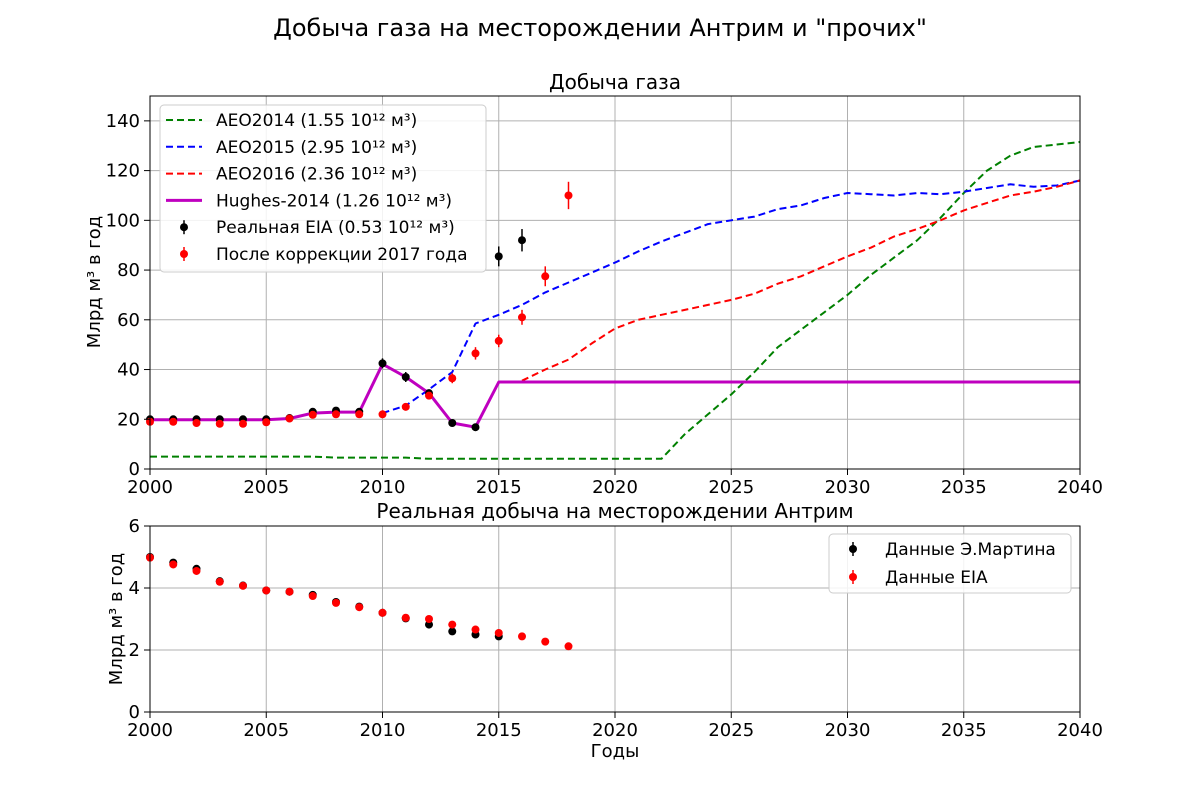 The image size is (1200, 800). I want to click on eia-real-point-2013, so click(452, 422).